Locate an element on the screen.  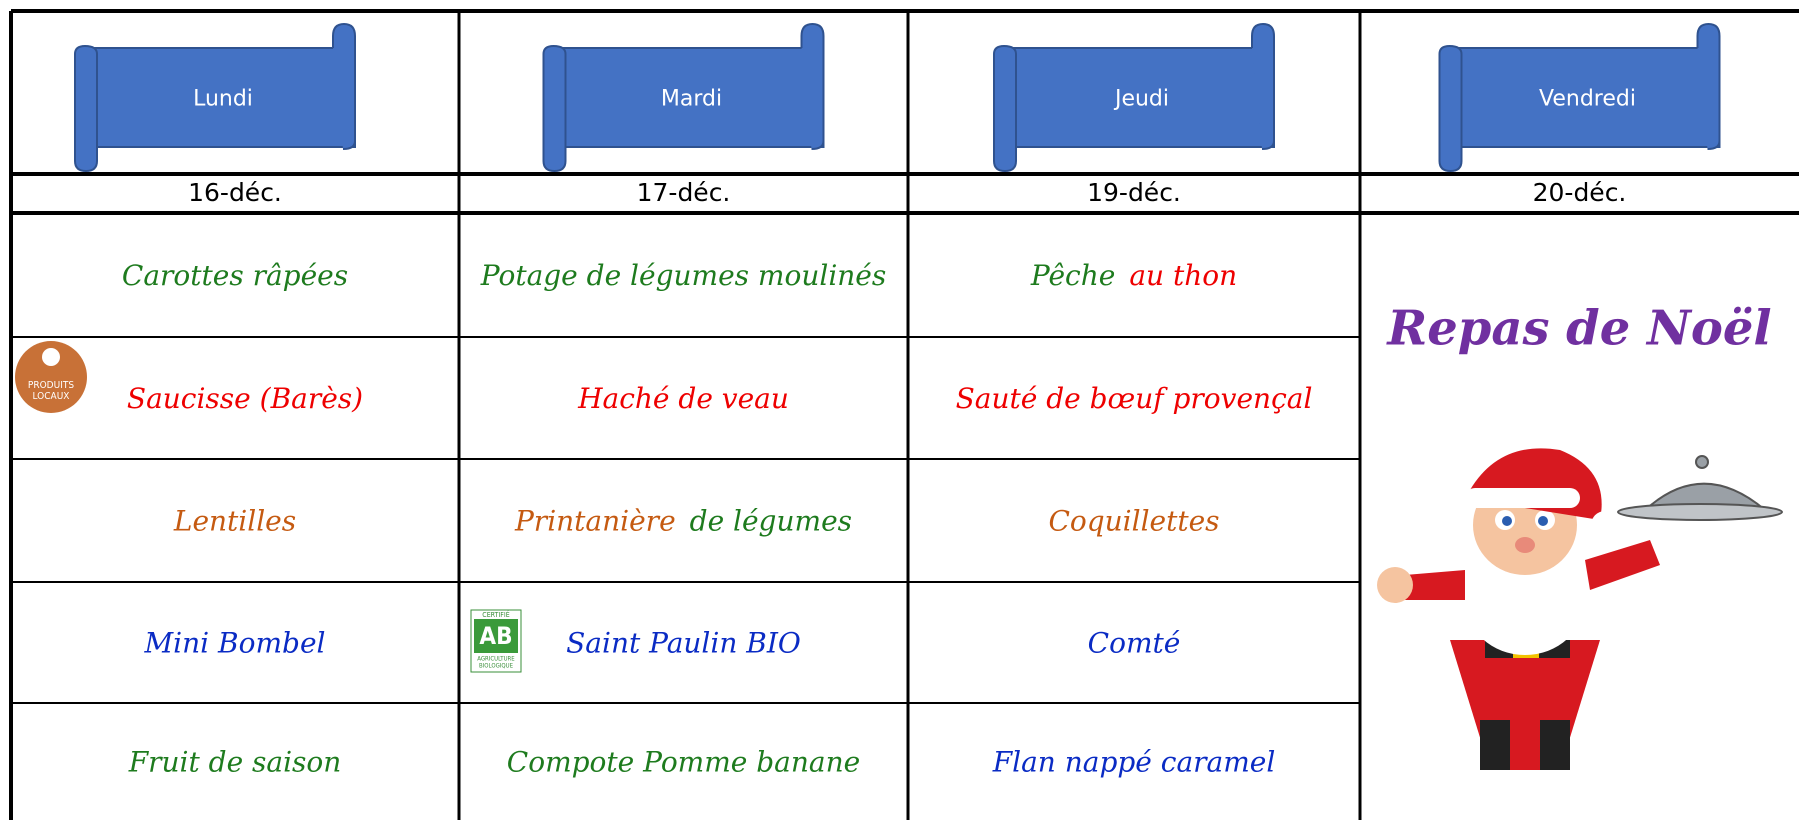
menu-item: Potage de légumes moulinés is located at coordinates (683, 275).